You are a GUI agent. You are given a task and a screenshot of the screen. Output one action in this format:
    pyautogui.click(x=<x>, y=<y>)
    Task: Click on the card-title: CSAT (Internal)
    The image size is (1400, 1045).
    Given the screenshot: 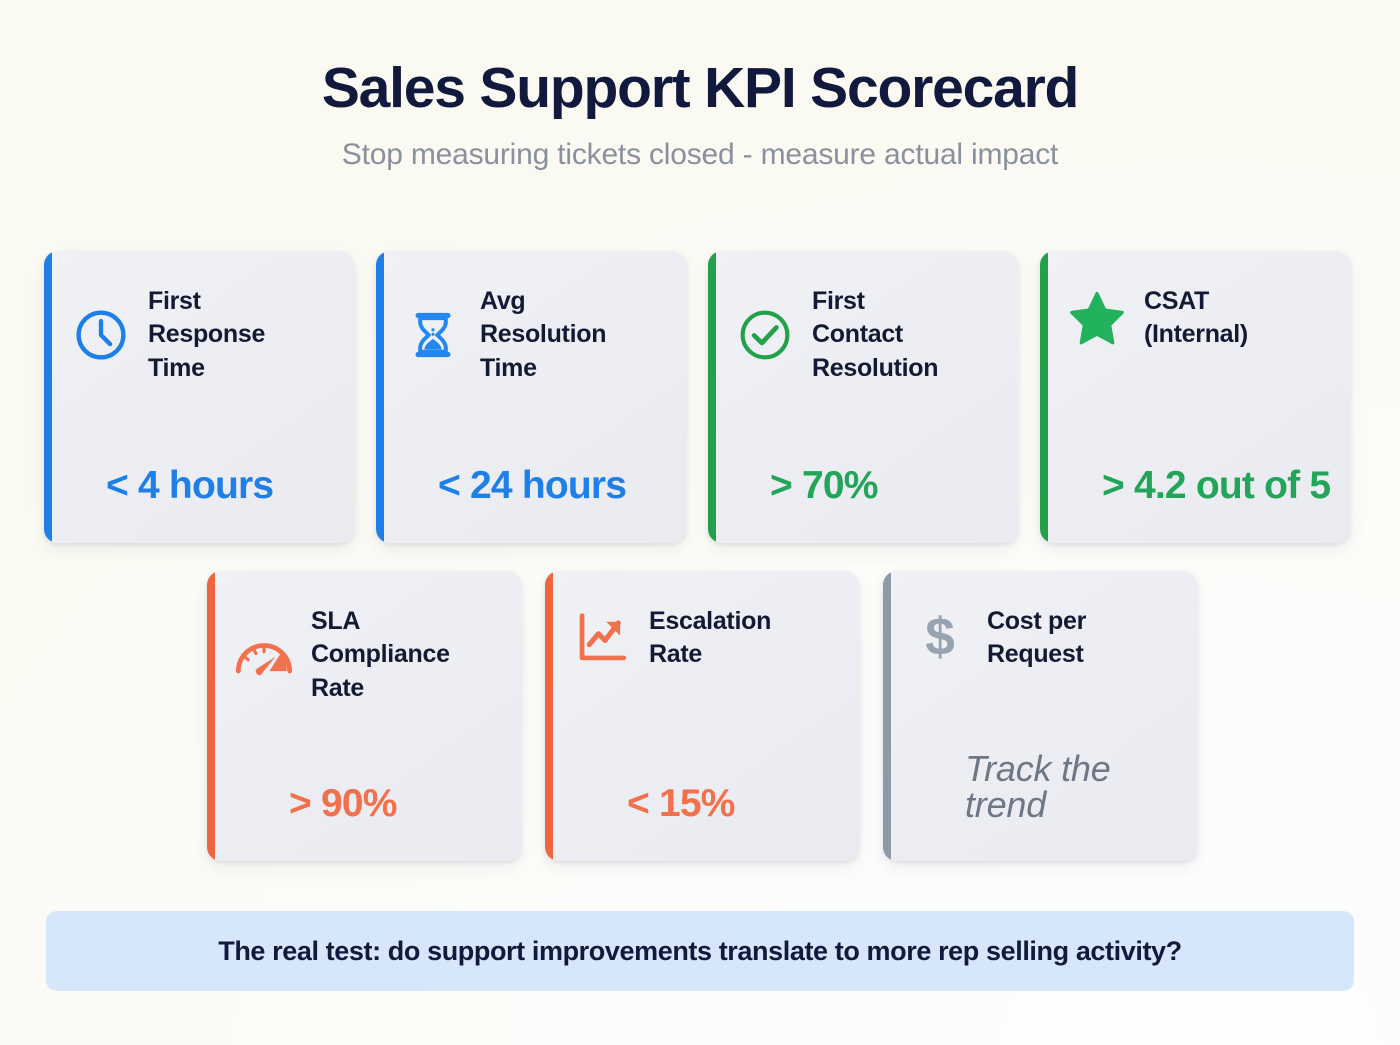 What is the action you would take?
    pyautogui.click(x=1196, y=318)
    